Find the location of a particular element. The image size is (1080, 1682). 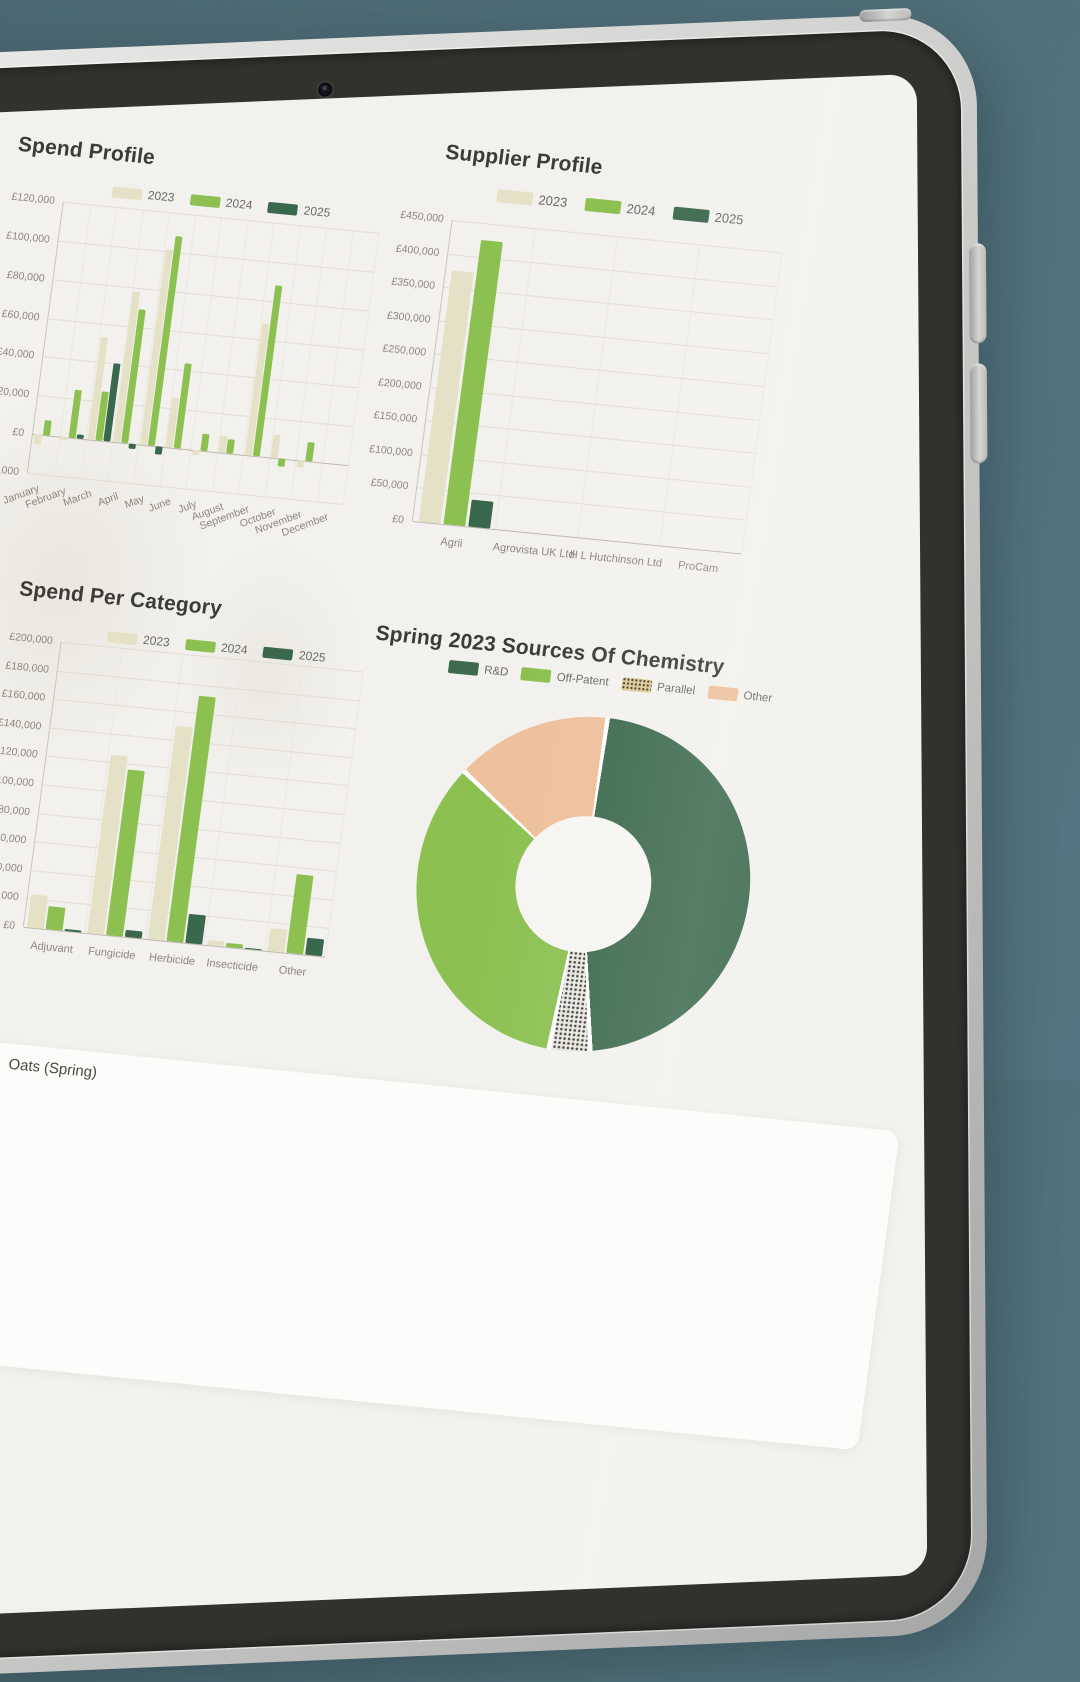

spend-profile-title: Spend Profile is located at coordinates (86, 151).